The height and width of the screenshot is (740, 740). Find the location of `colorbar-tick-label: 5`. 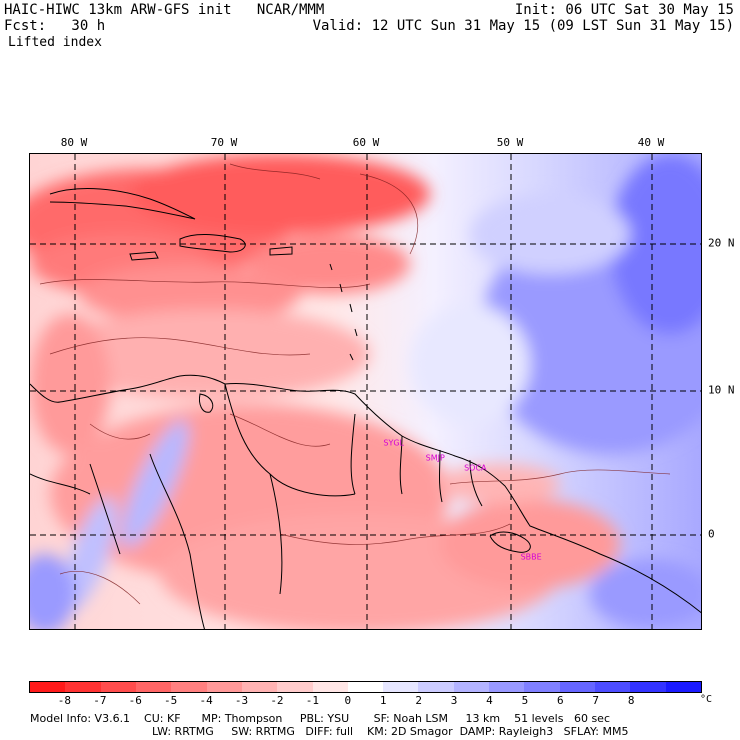

colorbar-tick-label: 5 is located at coordinates (525, 700).